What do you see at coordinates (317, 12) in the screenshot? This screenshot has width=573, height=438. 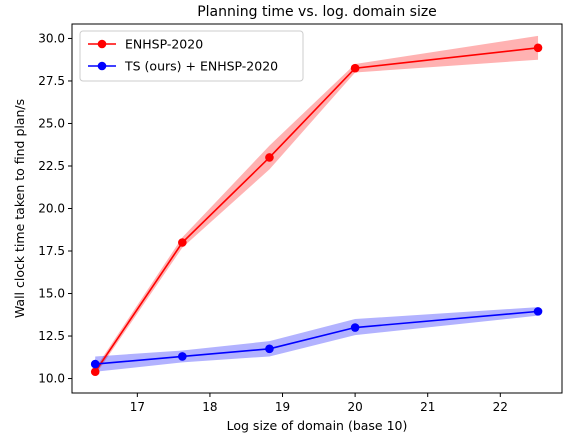 I see `chart-title: Planning time vs. log. domain size` at bounding box center [317, 12].